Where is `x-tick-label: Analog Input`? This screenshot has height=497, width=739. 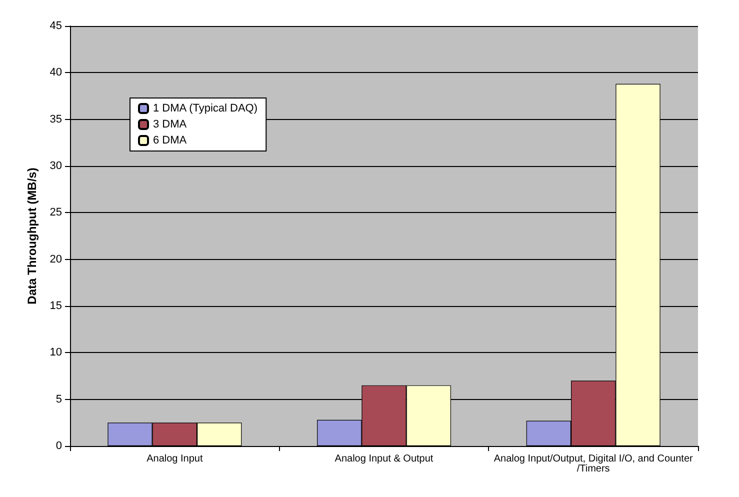
x-tick-label: Analog Input is located at coordinates (174, 459).